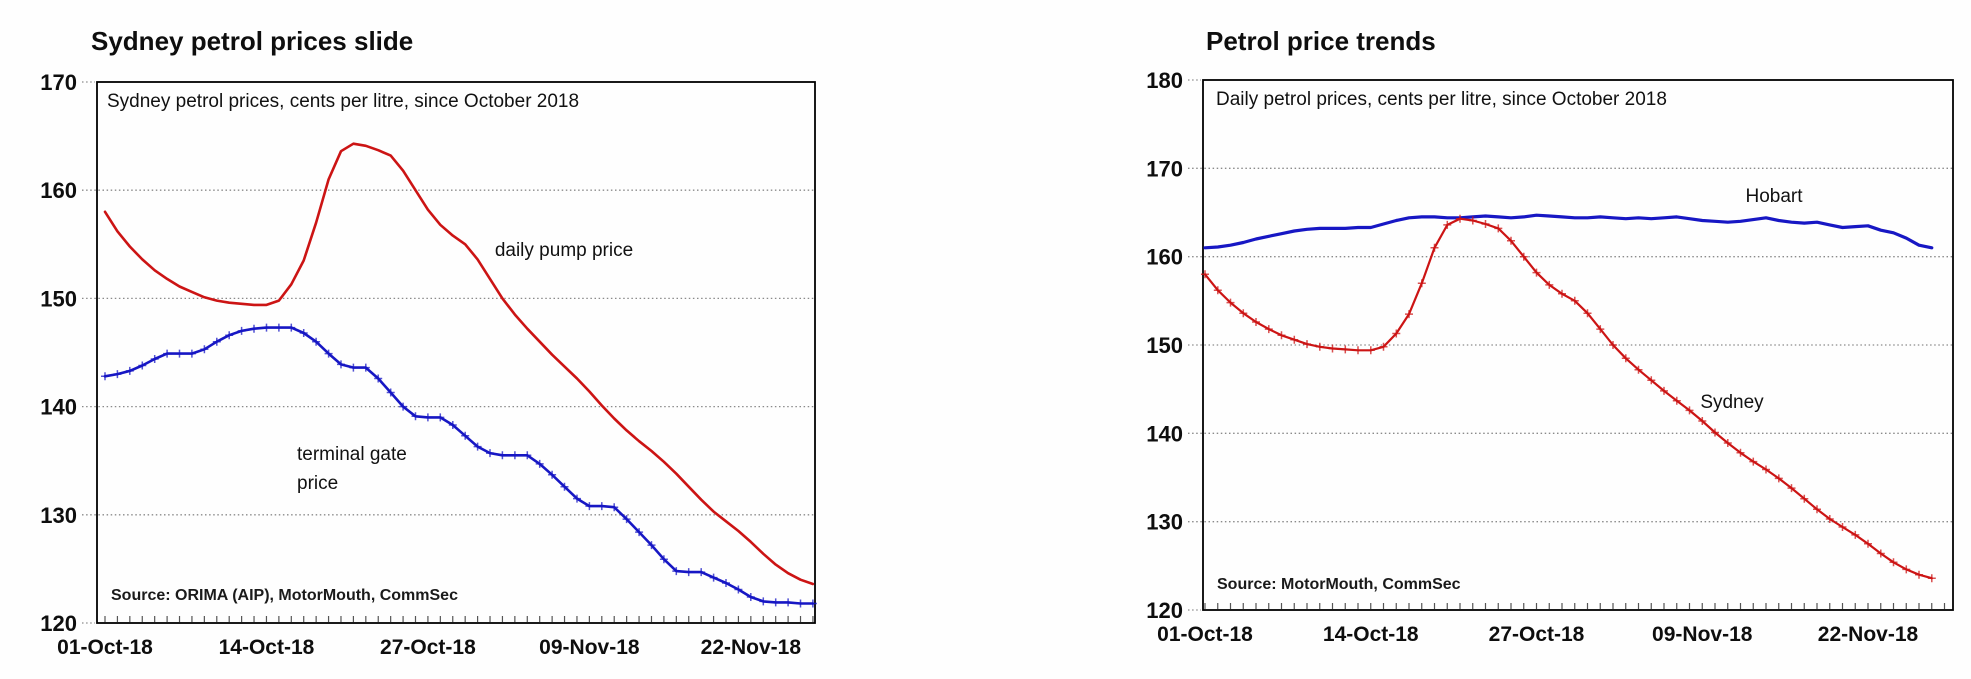  I want to click on series-label-terminal-gate-price: terminal gate price, so click(352, 469).